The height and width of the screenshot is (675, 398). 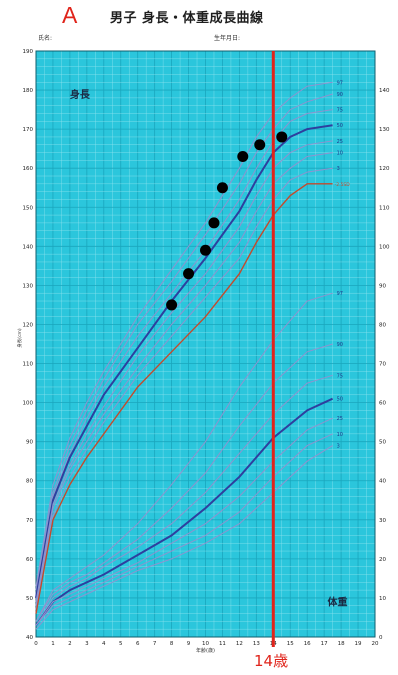 What do you see at coordinates (340, 95) in the screenshot?
I see `height-p90-label: 90` at bounding box center [340, 95].